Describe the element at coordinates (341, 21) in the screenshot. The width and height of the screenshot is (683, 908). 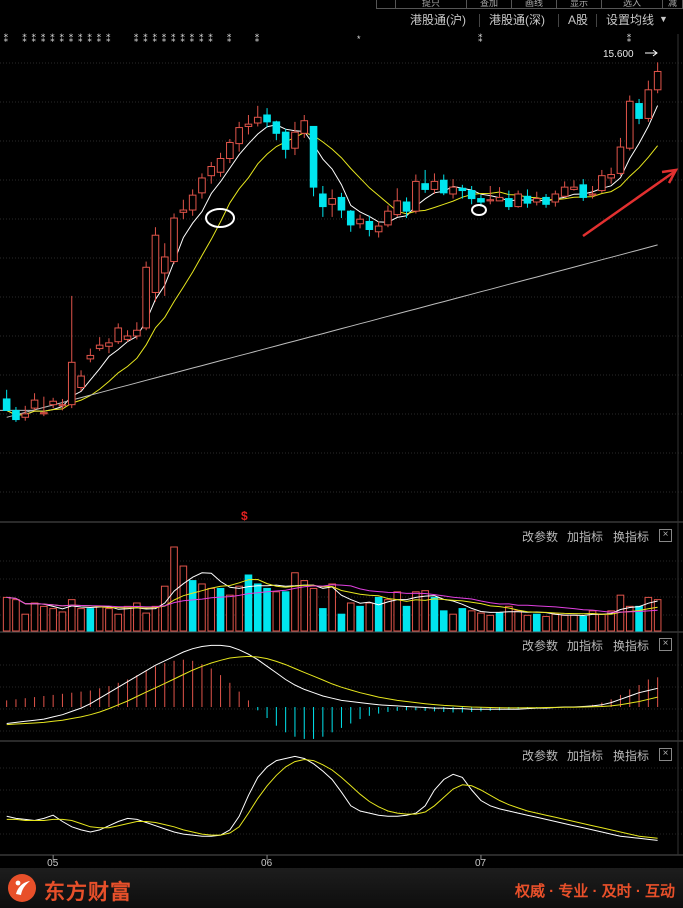
I see `chart-toolbar: 港股通(沪) 港股通(深) A股 设置均线 ▼` at that location.